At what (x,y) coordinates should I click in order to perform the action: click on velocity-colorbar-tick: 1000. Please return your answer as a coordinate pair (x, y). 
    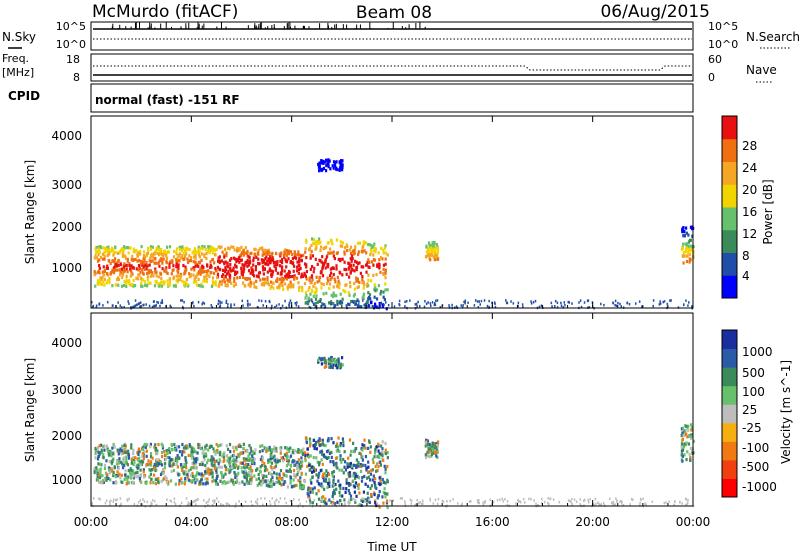
    Looking at the image, I should click on (757, 352).